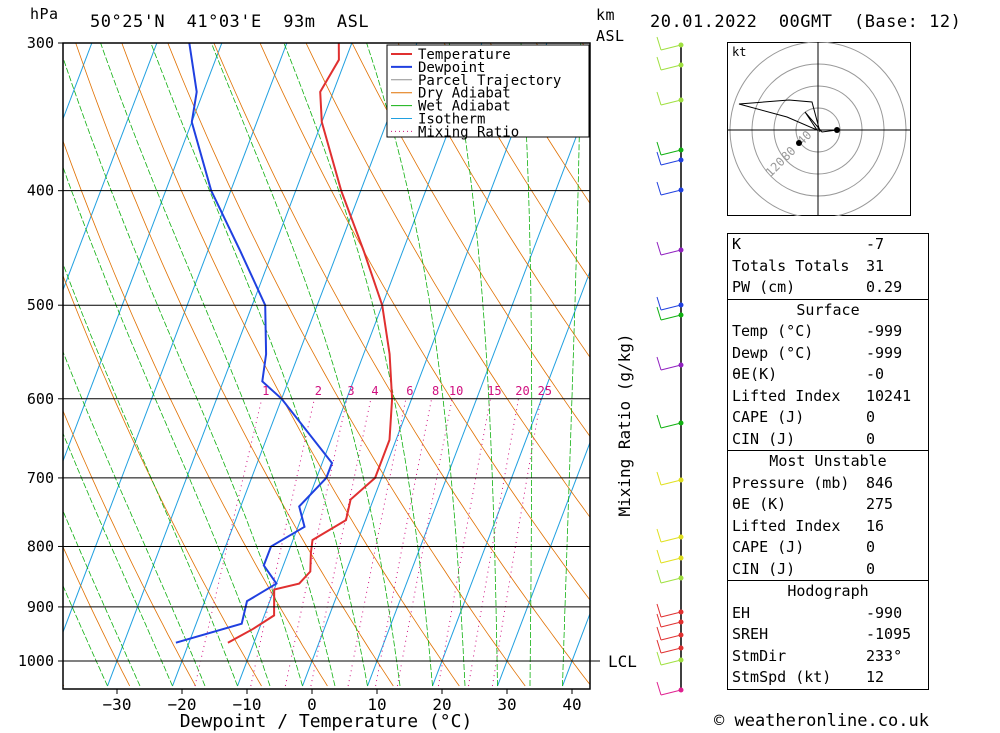 The width and height of the screenshot is (1000, 733). Describe the element at coordinates (889, 395) in the screenshot. I see `surface-value: 10241` at that location.